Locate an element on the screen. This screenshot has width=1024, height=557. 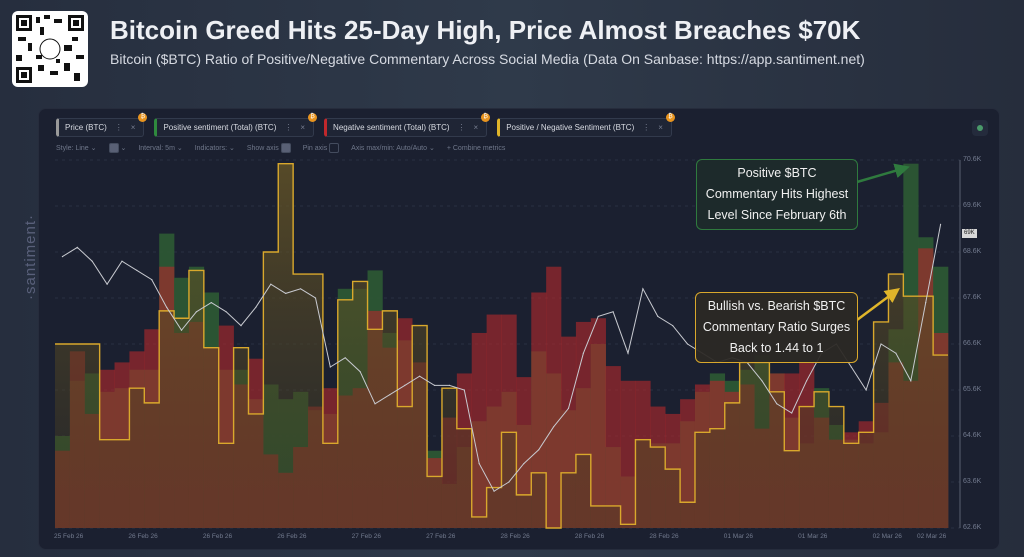
checkbox is located at coordinates (334, 148).